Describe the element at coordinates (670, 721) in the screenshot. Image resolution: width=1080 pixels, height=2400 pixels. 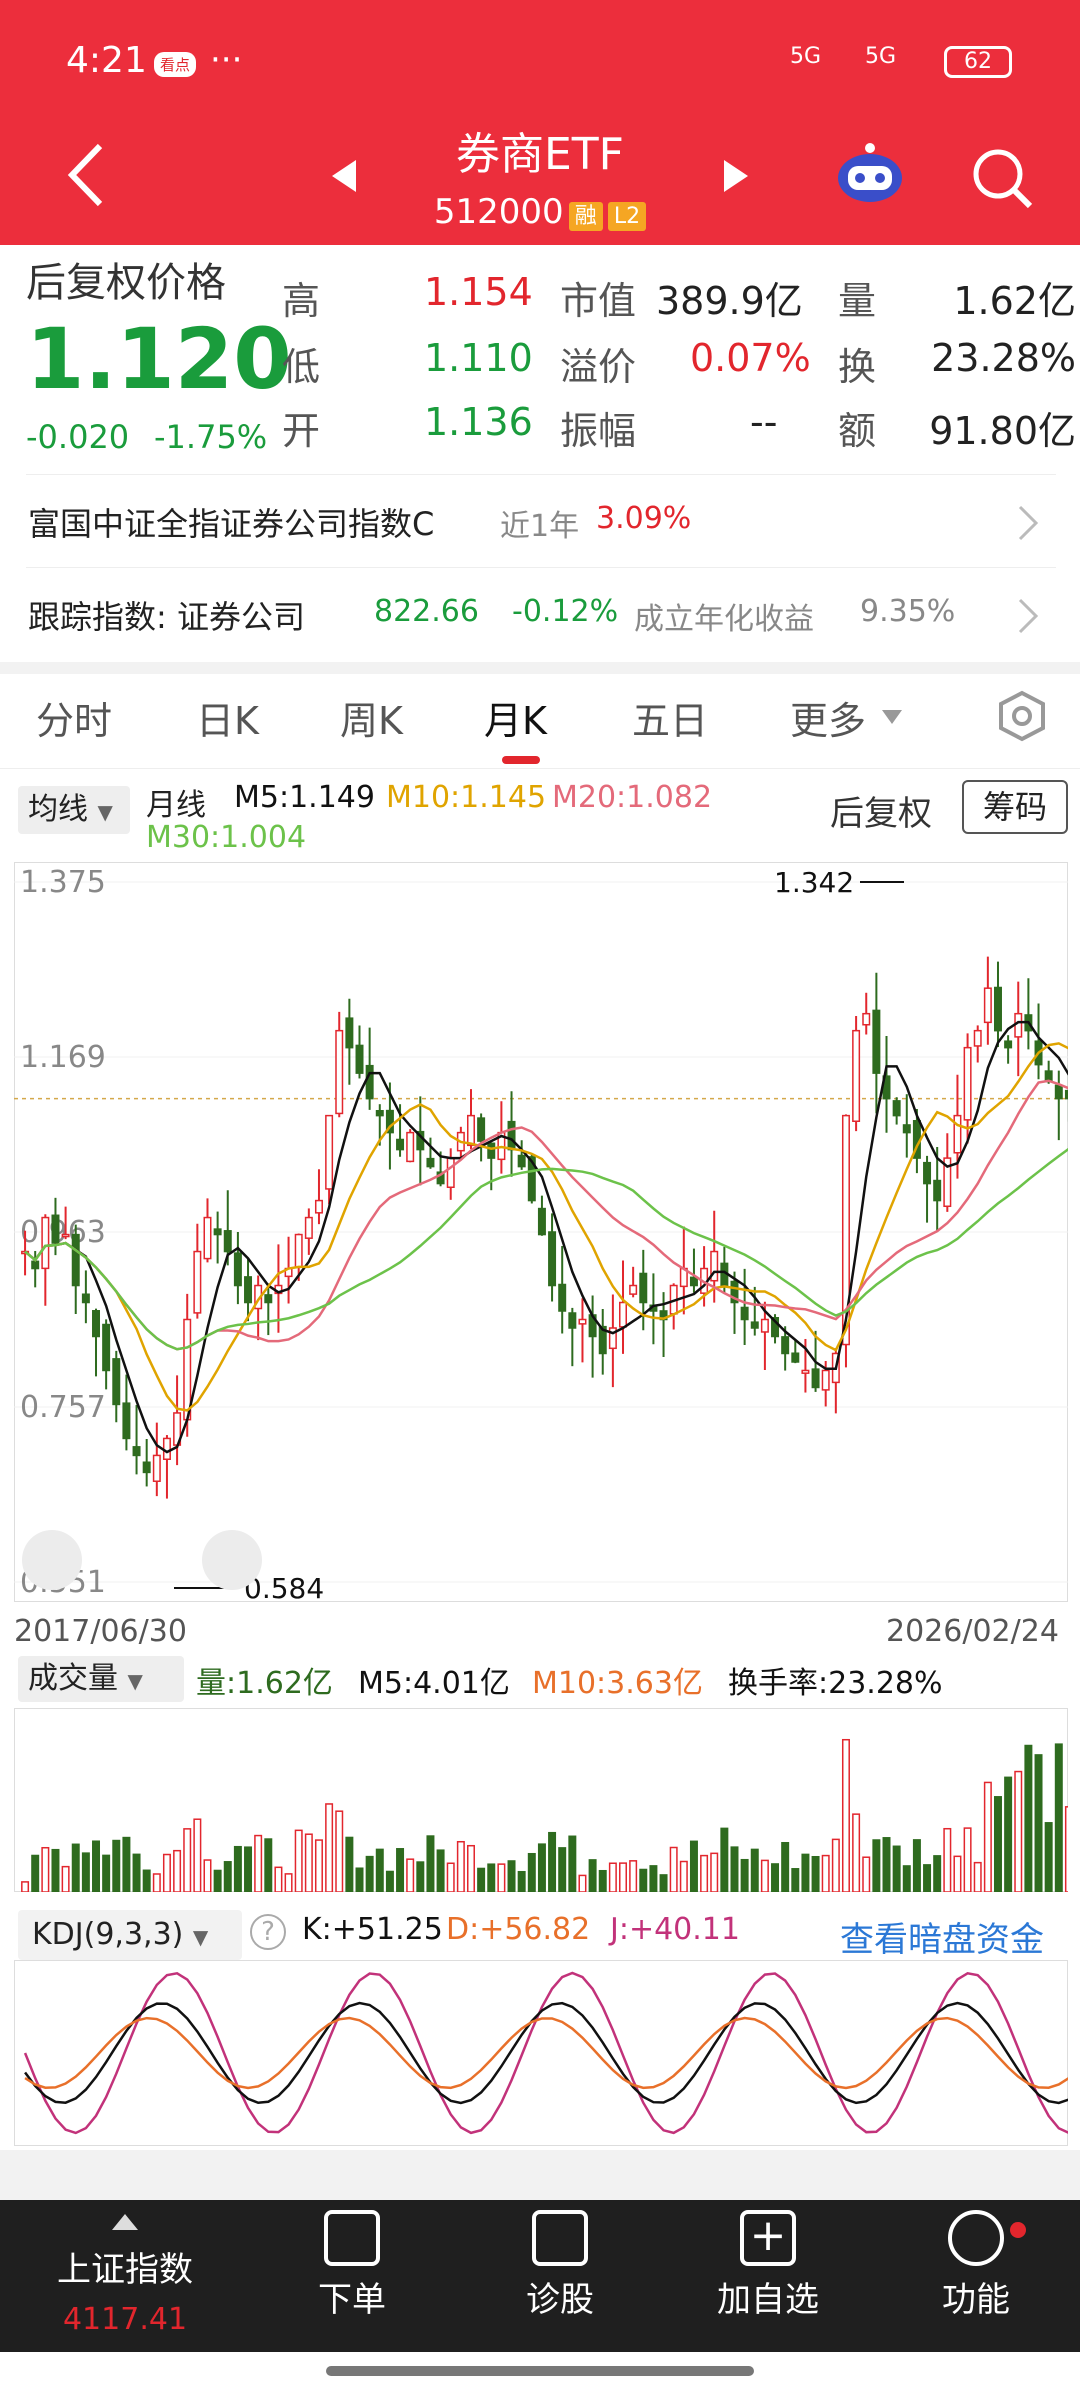
I see `tab-five-day: 五日` at that location.